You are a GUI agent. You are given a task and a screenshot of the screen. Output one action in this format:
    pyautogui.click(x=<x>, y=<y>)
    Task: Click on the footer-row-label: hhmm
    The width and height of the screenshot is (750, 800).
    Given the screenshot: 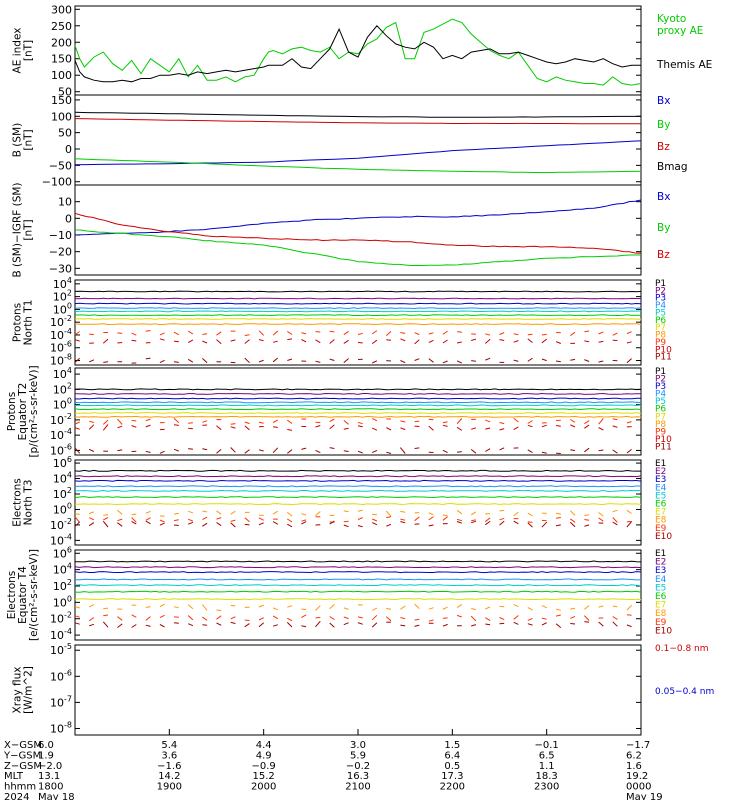 What is the action you would take?
    pyautogui.click(x=20, y=787)
    